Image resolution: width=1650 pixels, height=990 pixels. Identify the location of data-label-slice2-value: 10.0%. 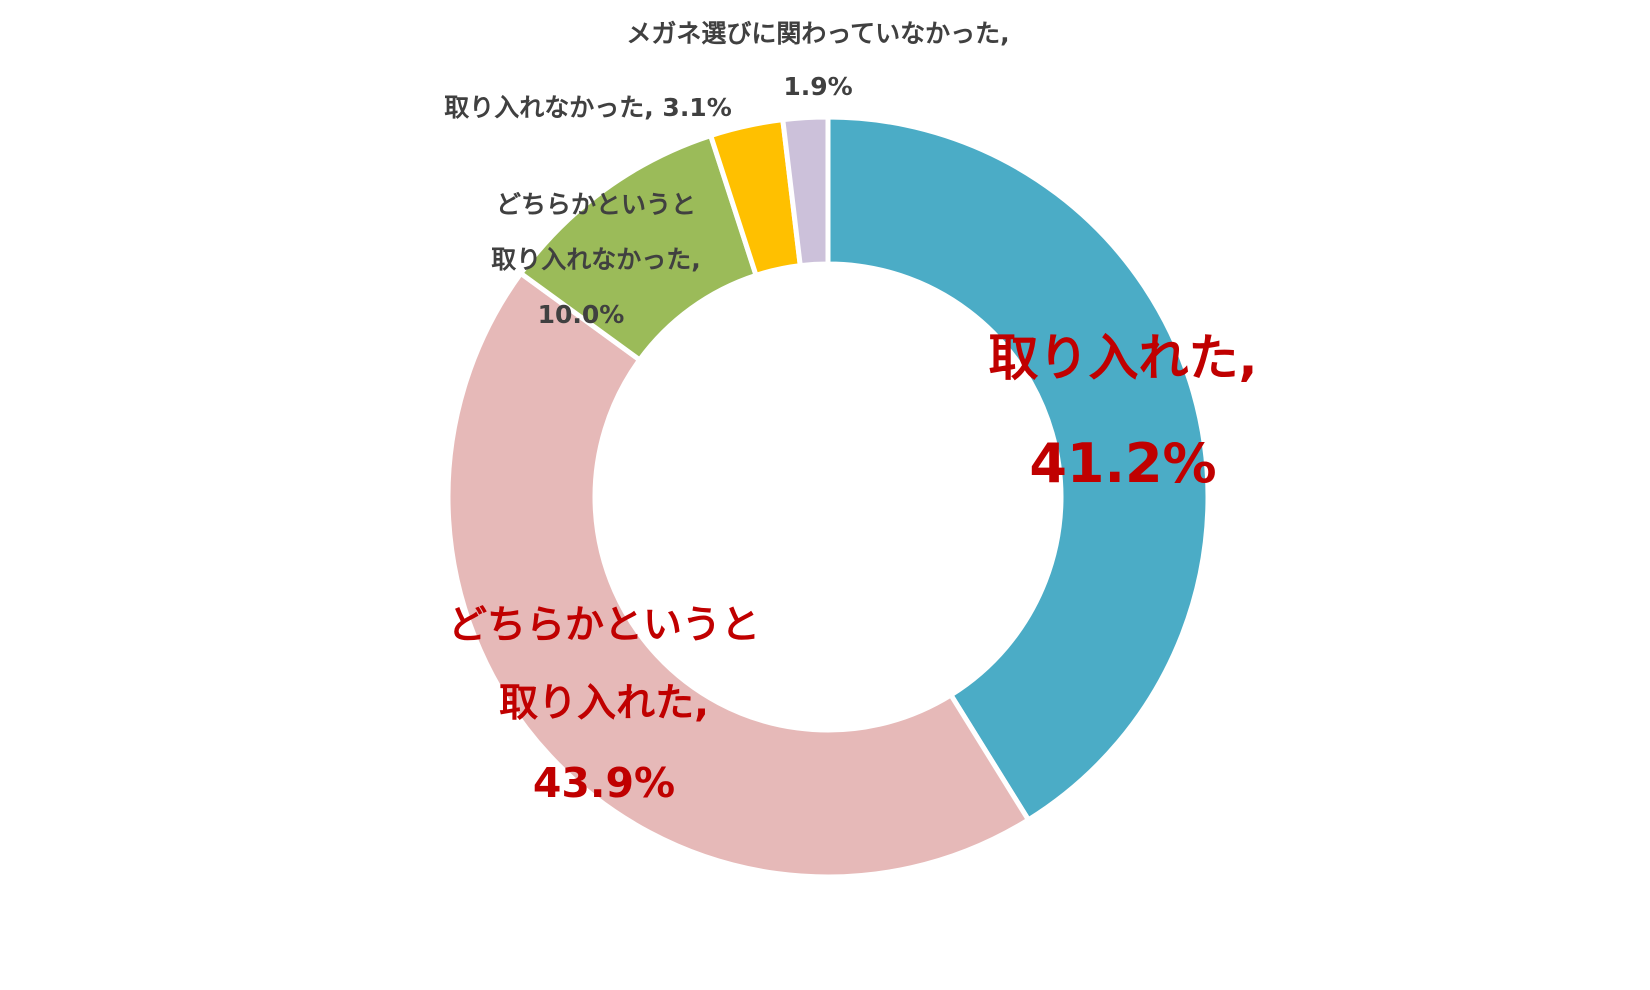
(581, 314).